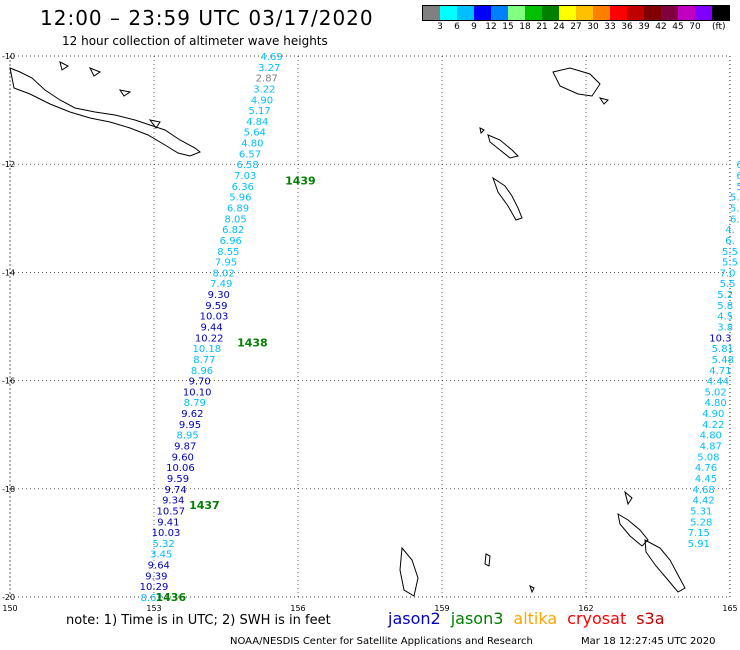 The width and height of the screenshot is (740, 650). I want to click on wave-height-value: 6.36, so click(243, 187).